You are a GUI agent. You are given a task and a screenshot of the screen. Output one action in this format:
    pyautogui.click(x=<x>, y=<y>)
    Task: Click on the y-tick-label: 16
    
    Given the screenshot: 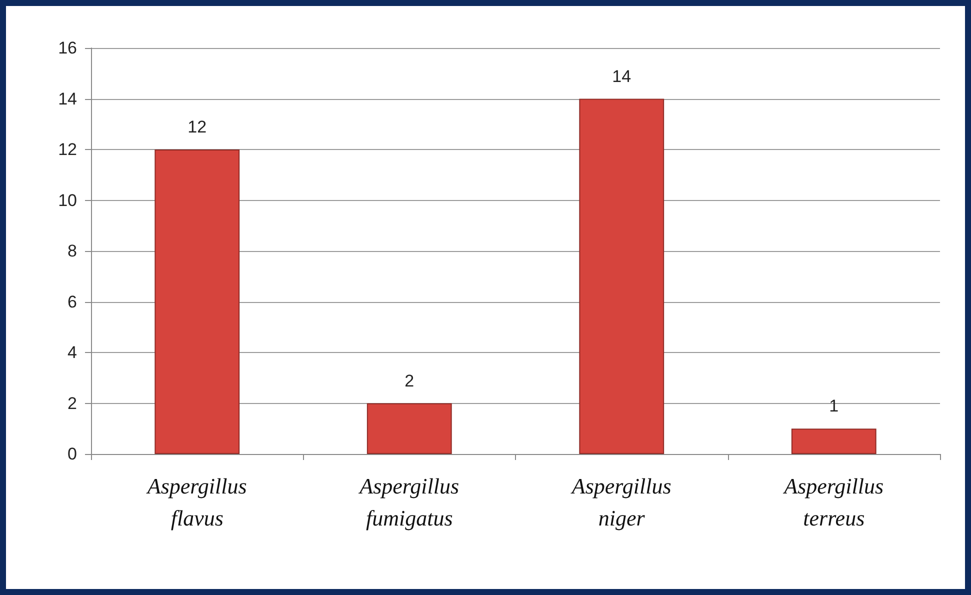 What is the action you would take?
    pyautogui.click(x=67, y=48)
    